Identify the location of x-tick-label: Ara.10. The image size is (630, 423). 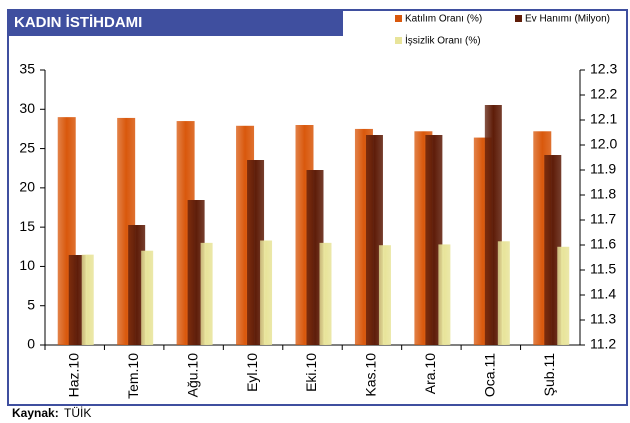
(430, 373).